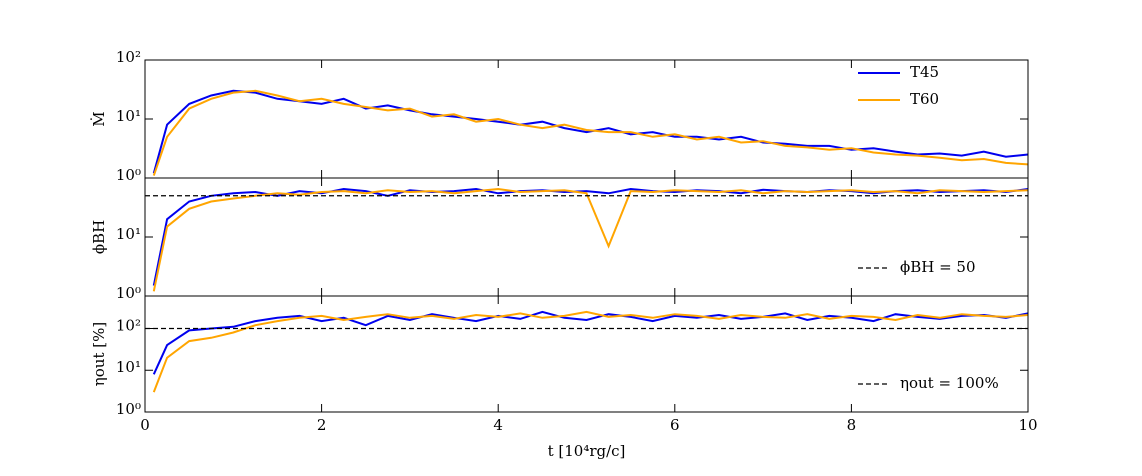 This screenshot has height=476, width=1142. I want to click on x-tick-label: 8, so click(852, 425).